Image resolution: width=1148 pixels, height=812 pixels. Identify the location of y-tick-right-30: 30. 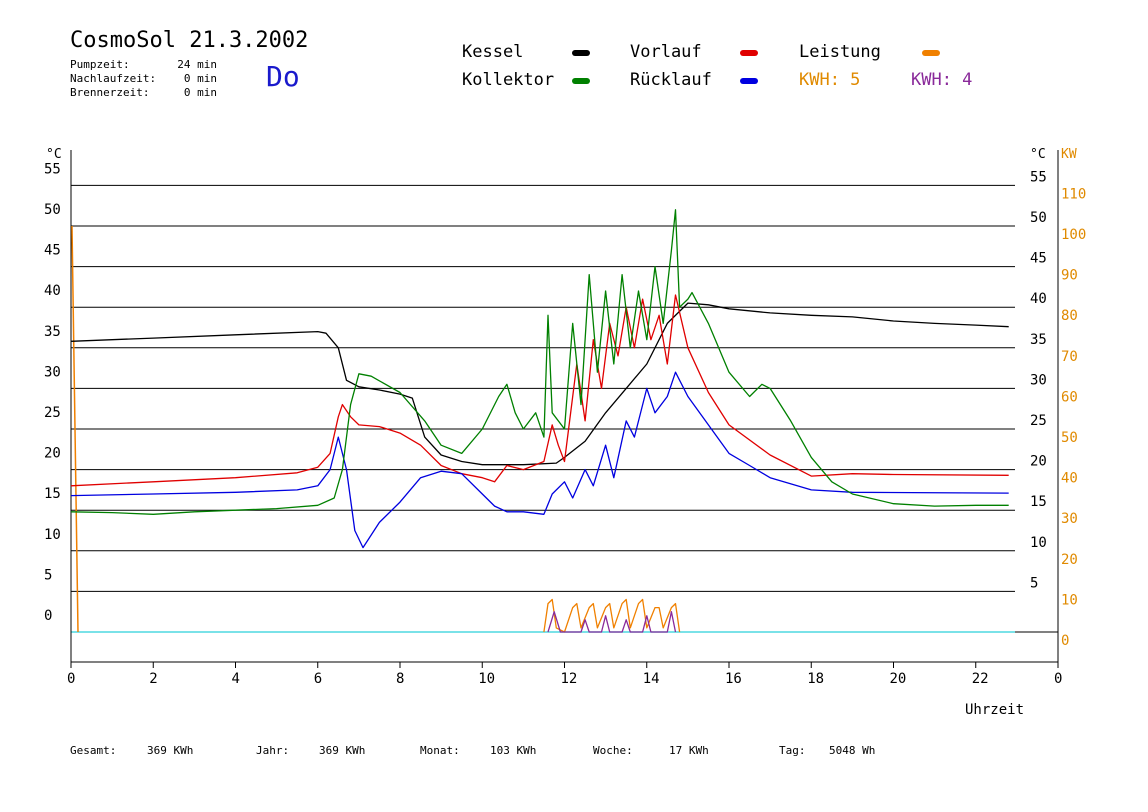
(1038, 380).